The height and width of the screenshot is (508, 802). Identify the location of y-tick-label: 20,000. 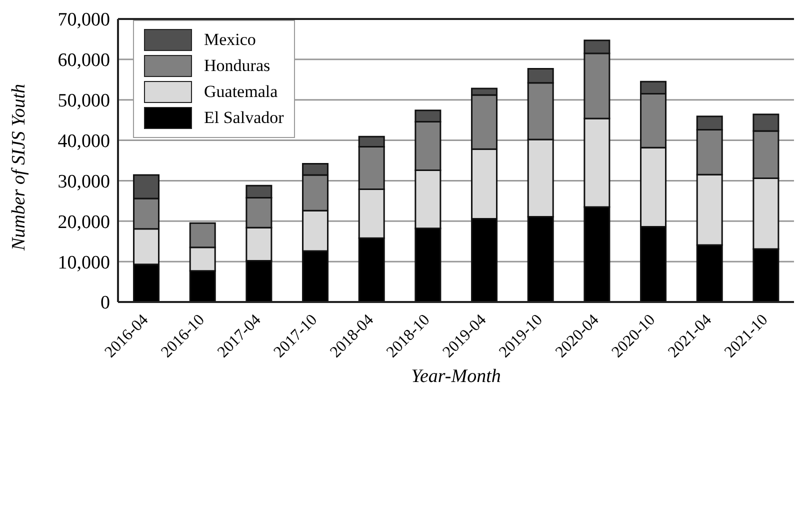
(84, 222).